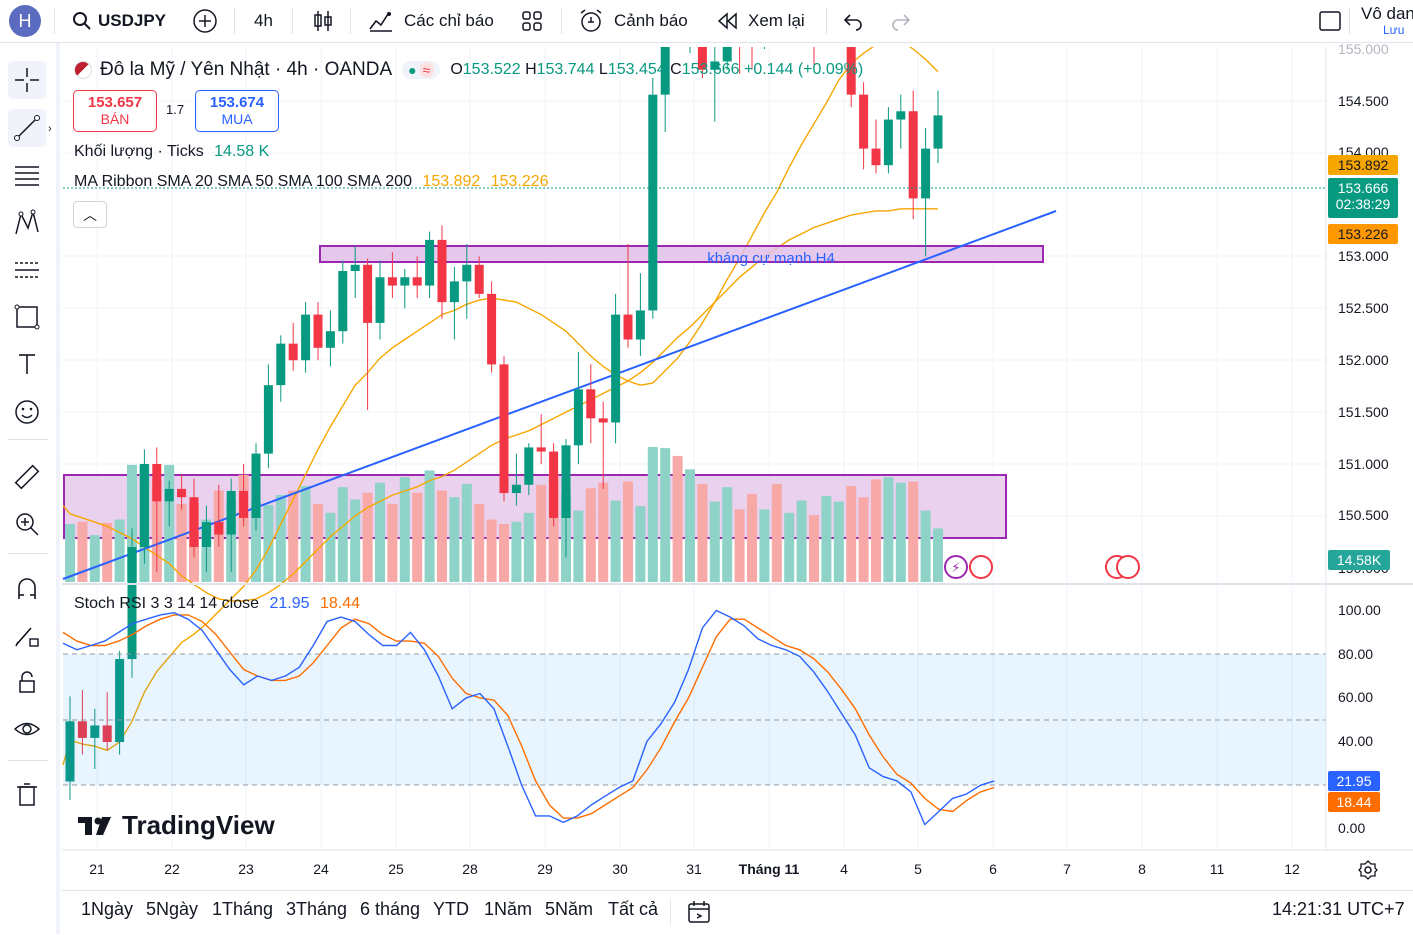 The image size is (1413, 935). I want to click on range-1d-button: 1Ngày, so click(107, 909).